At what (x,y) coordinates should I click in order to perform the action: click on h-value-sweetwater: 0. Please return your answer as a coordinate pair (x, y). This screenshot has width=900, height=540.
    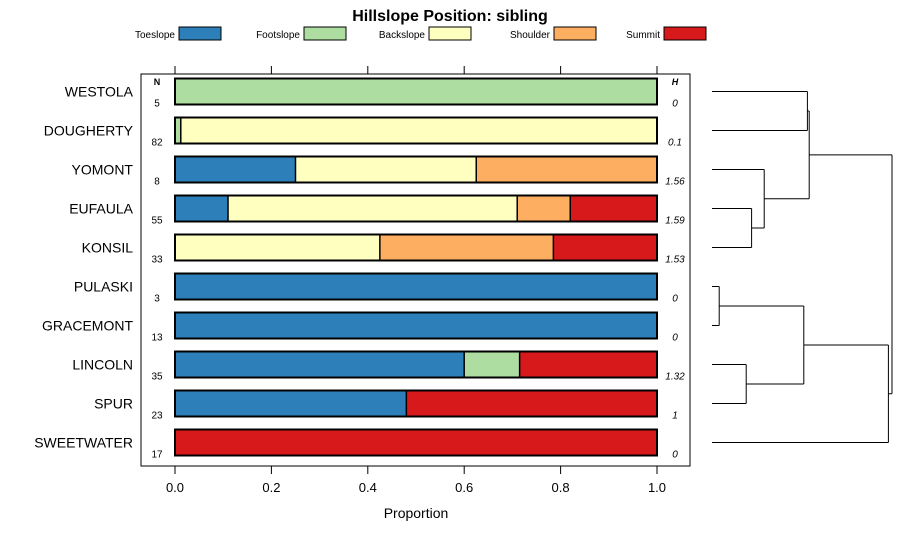
    Looking at the image, I should click on (675, 455).